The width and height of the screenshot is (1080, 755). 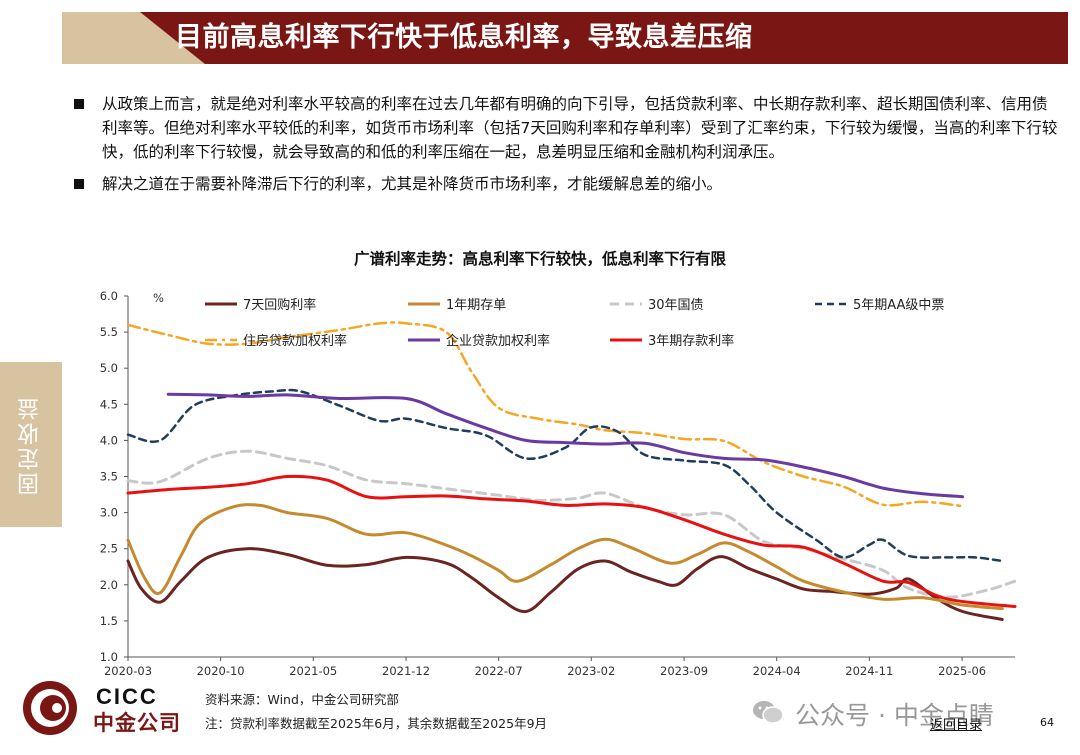 What do you see at coordinates (109, 657) in the screenshot?
I see `y-tick-label: 1.0` at bounding box center [109, 657].